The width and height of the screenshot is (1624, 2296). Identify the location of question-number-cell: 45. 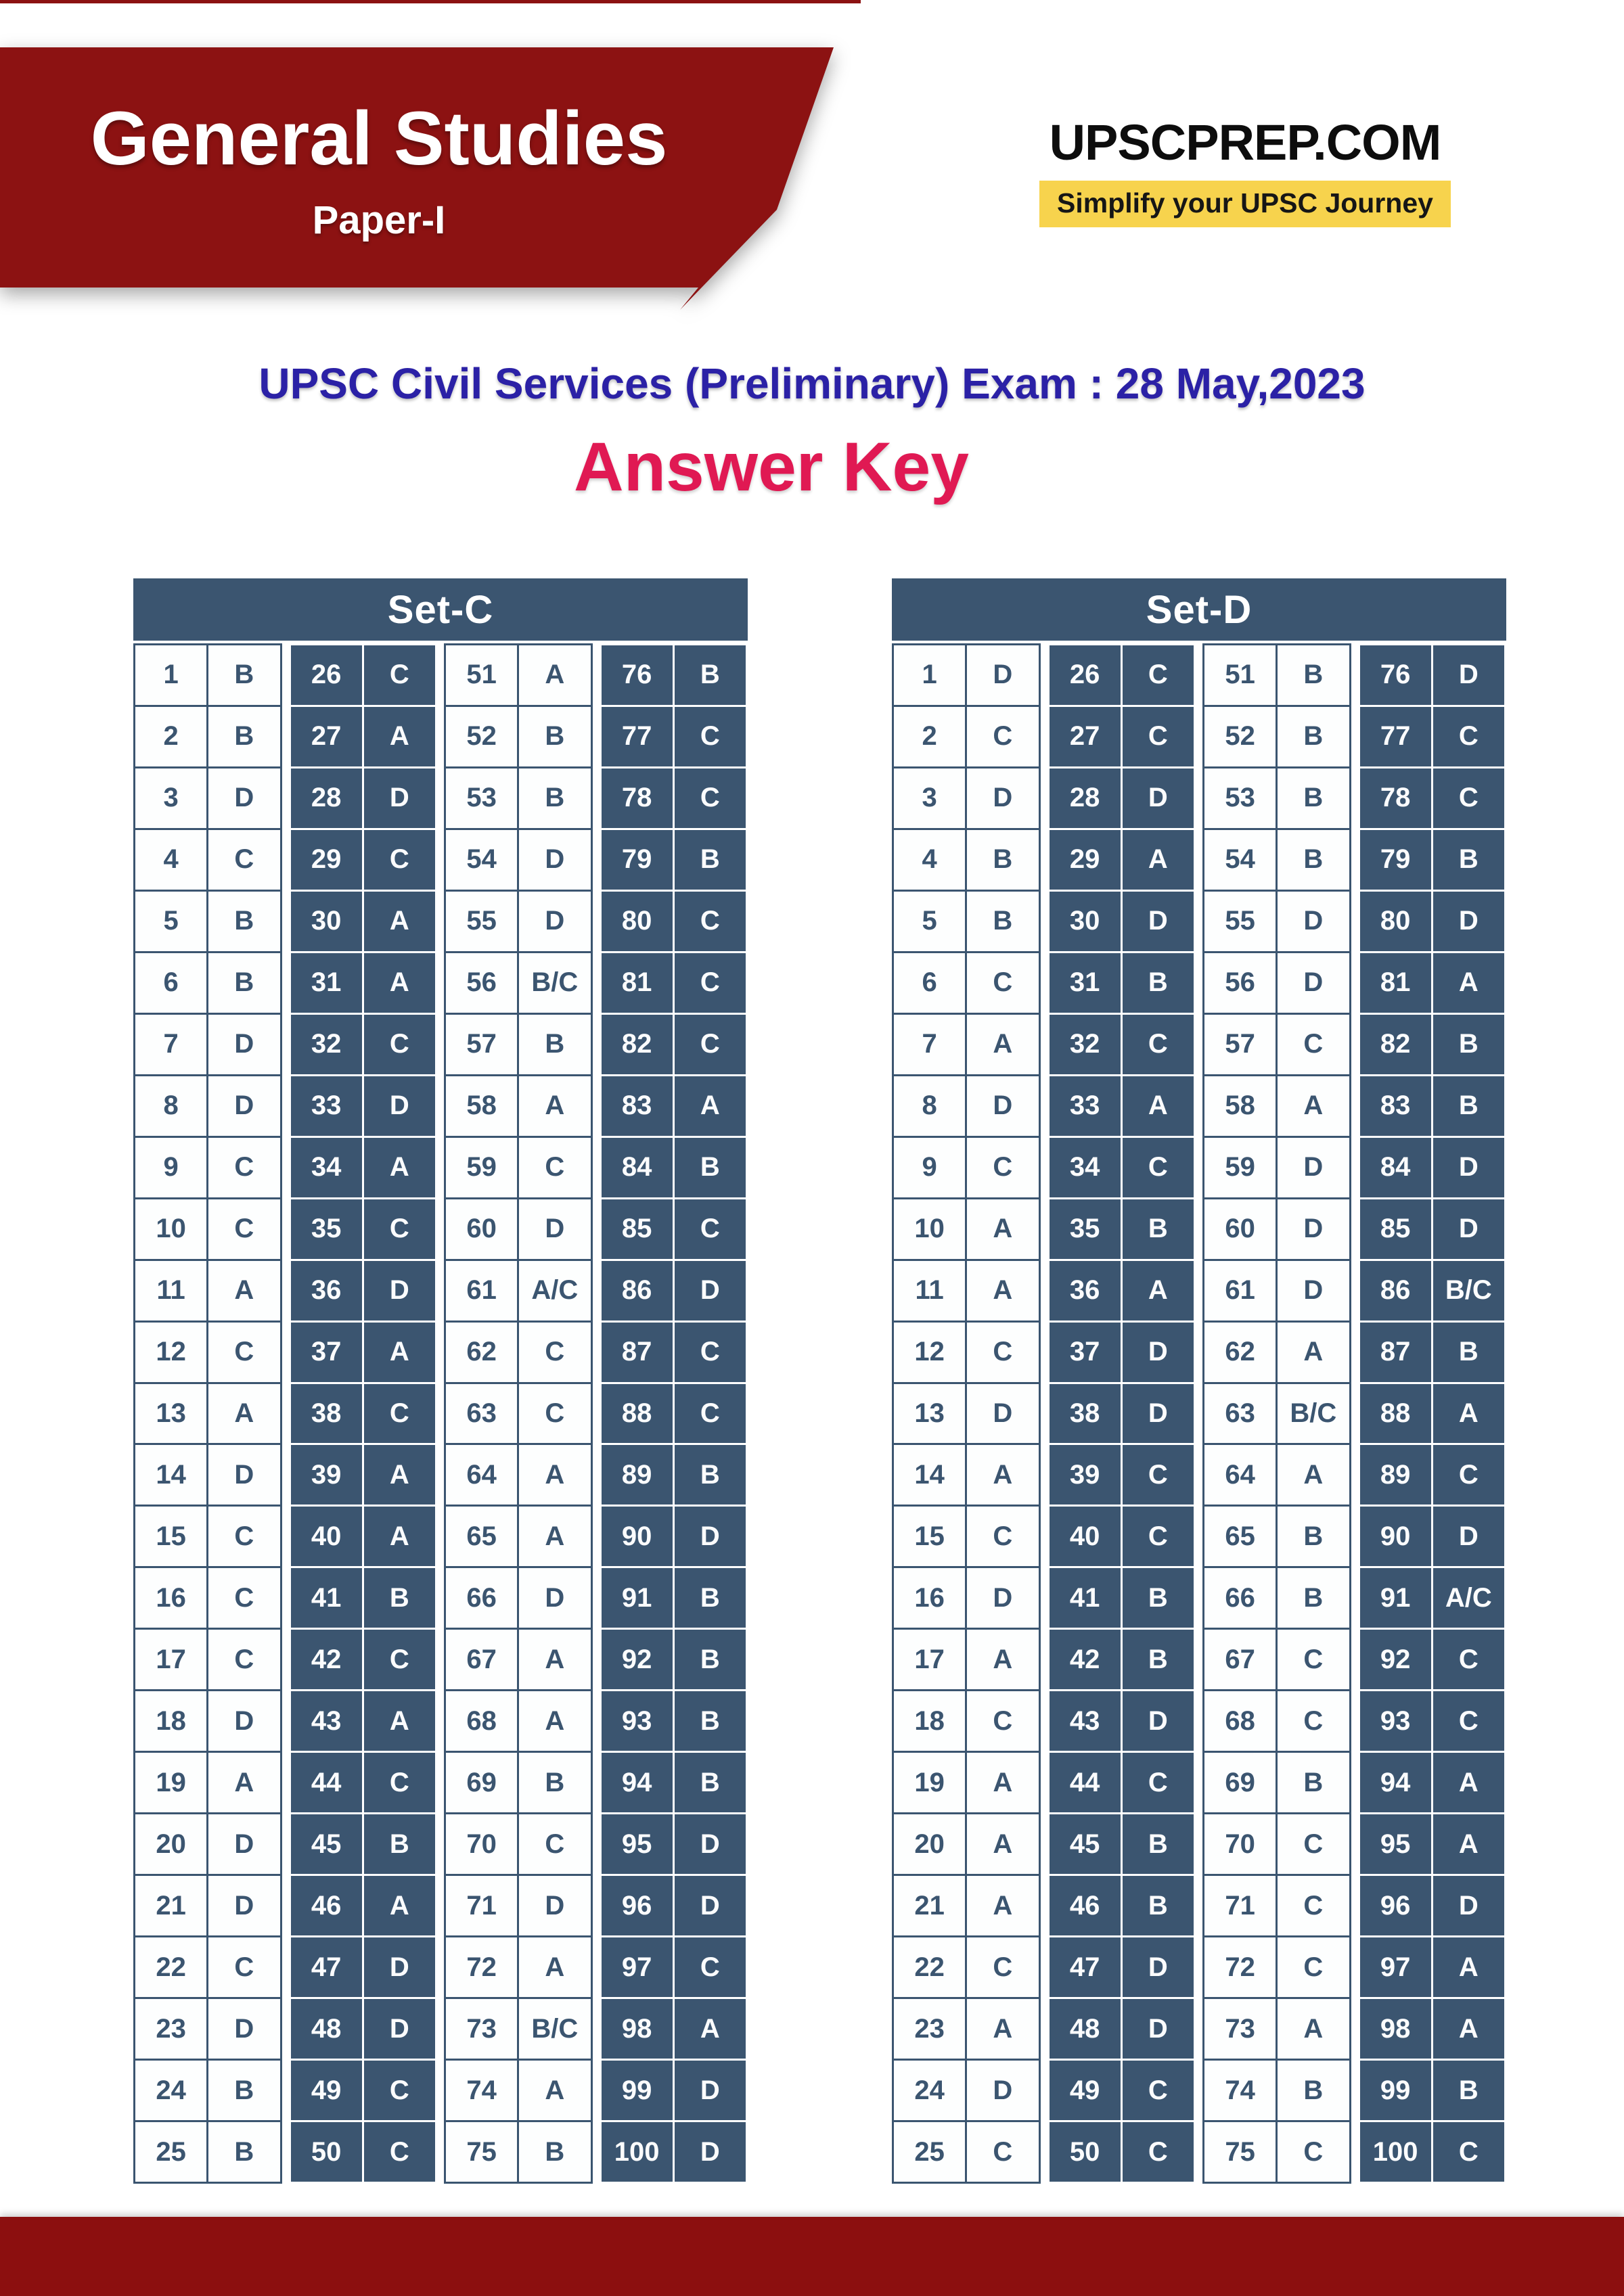
(326, 1844).